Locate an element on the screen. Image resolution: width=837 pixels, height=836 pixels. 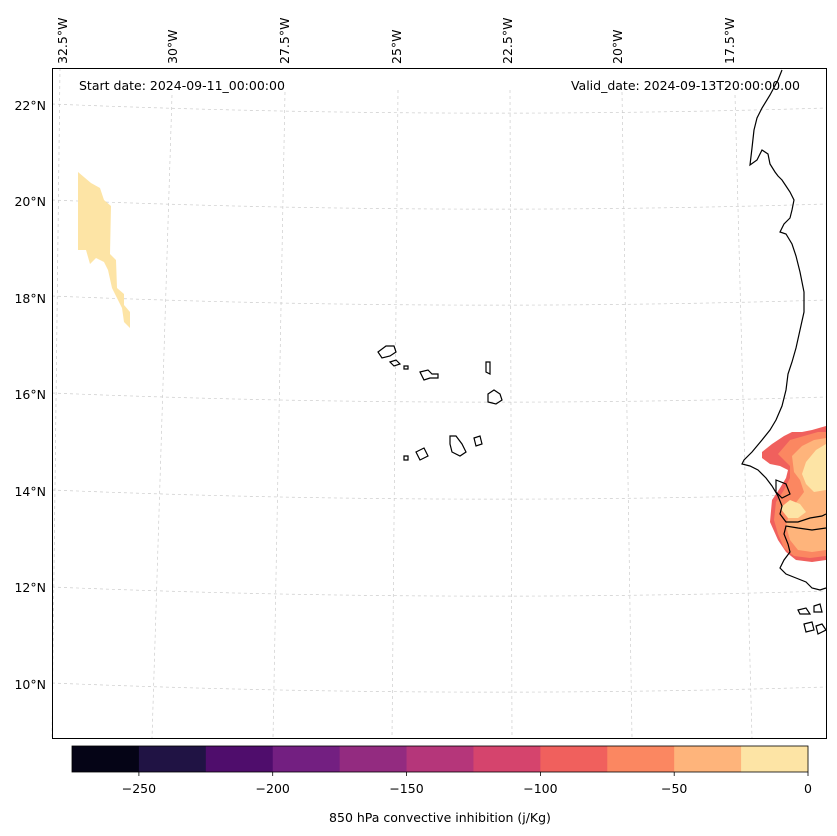
lat-label: 16°N is located at coordinates (30, 394).